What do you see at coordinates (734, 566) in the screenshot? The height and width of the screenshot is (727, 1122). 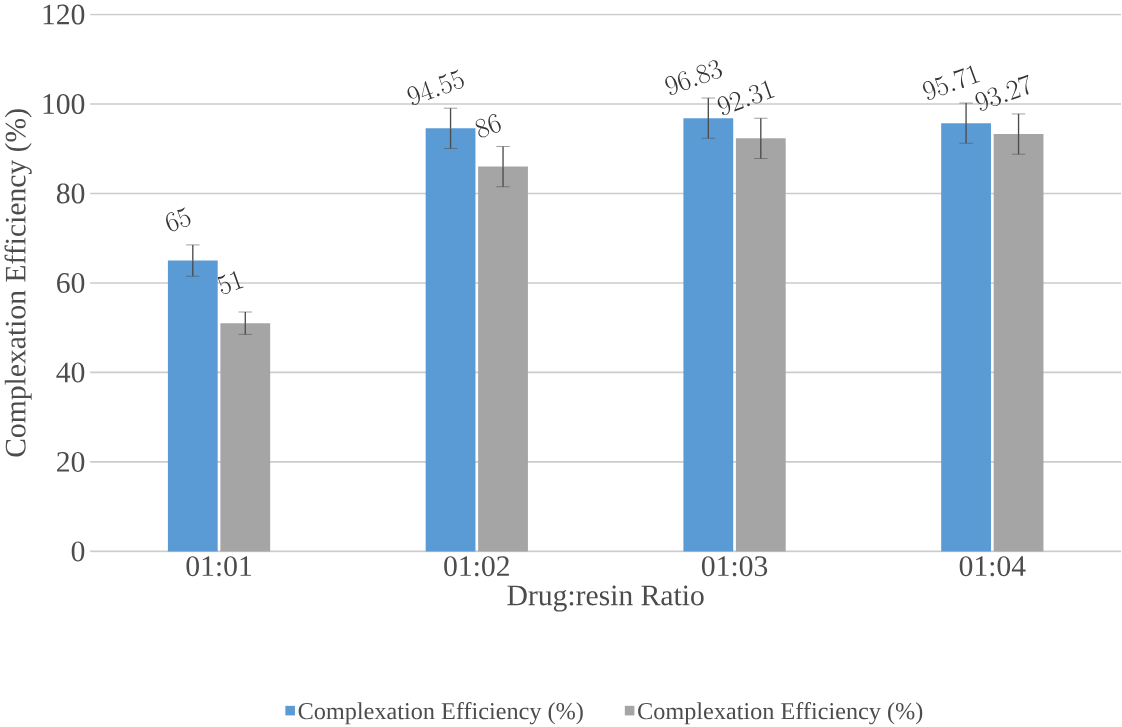 I see `x-tick-label: 01:03` at bounding box center [734, 566].